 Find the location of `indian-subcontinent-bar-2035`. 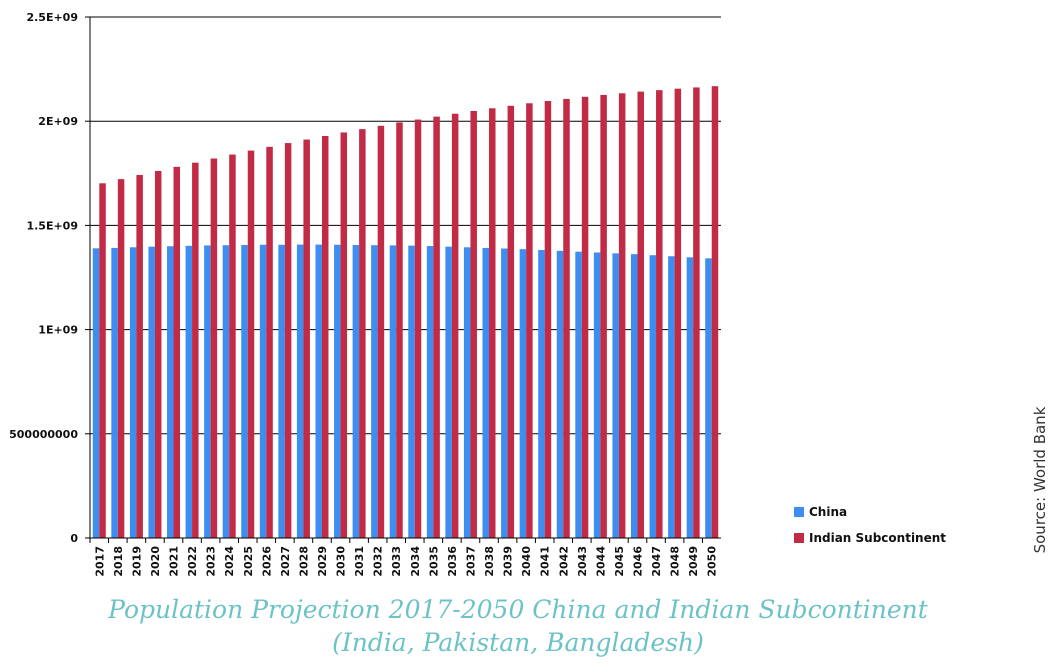

indian-subcontinent-bar-2035 is located at coordinates (436, 327).